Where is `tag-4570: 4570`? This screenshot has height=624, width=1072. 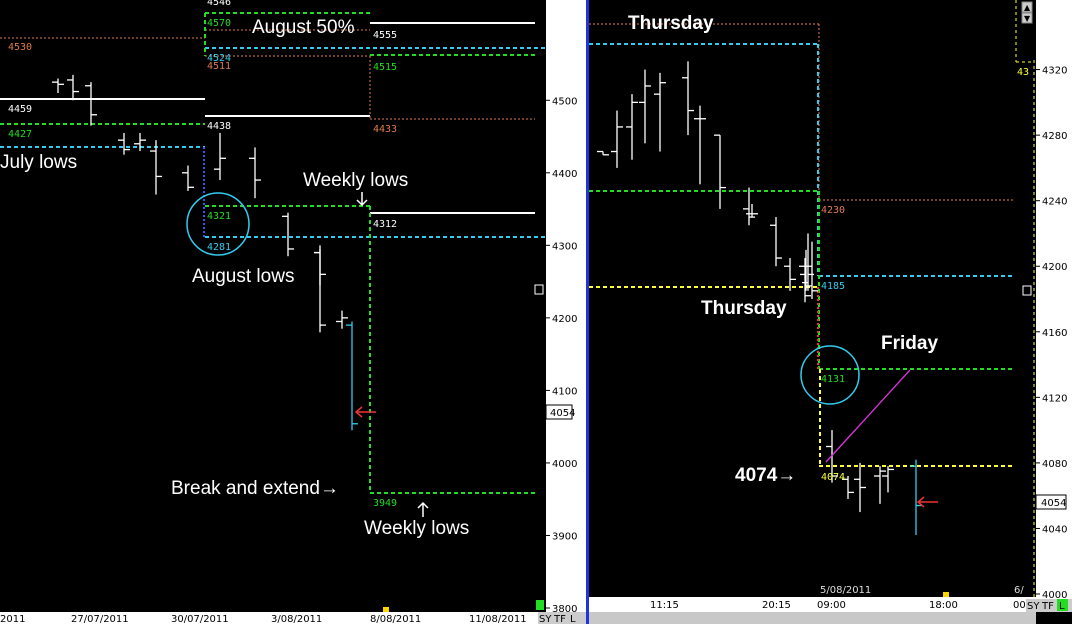
tag-4570: 4570 is located at coordinates (219, 23).